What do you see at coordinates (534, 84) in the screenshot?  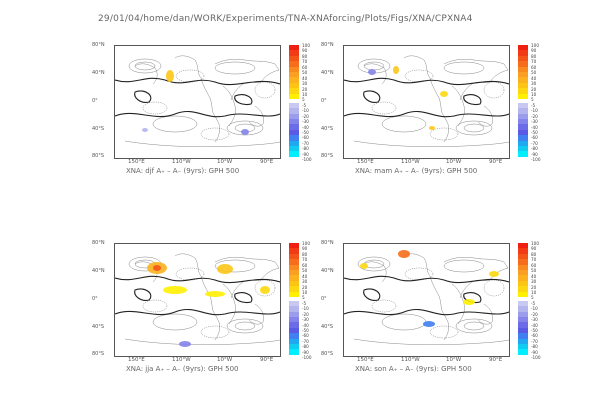 I see `colorbar-tick-label: 30` at bounding box center [534, 84].